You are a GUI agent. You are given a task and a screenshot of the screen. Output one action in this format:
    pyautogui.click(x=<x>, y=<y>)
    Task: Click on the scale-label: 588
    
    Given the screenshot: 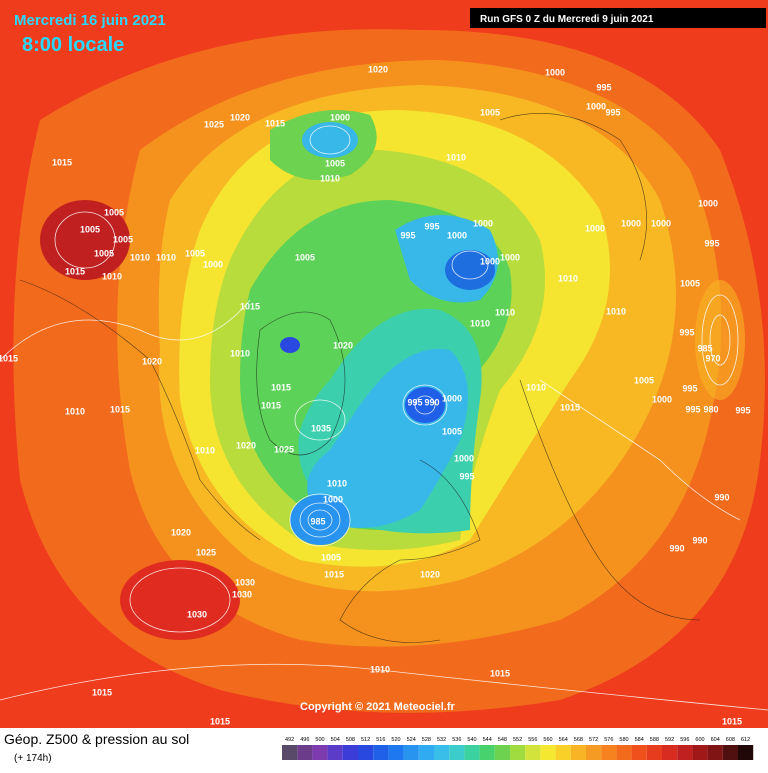 What is the action you would take?
    pyautogui.click(x=654, y=740)
    